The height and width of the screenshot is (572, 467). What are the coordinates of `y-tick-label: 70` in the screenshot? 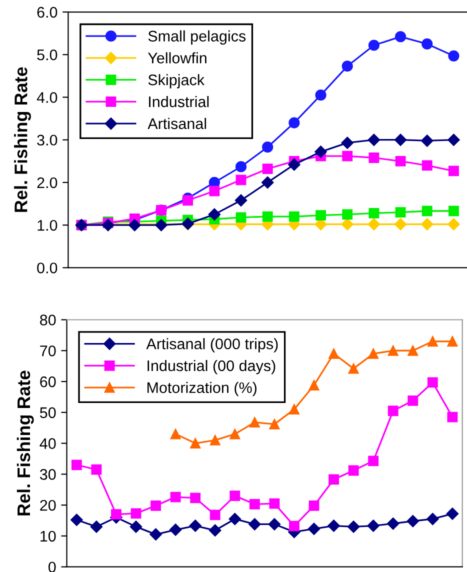 It's located at (48, 351).